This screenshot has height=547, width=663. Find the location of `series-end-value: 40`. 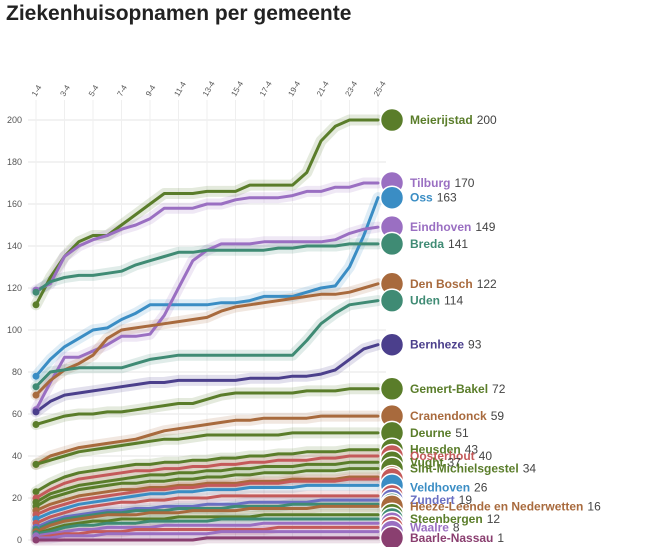

series-end-value: 40 is located at coordinates (486, 456).